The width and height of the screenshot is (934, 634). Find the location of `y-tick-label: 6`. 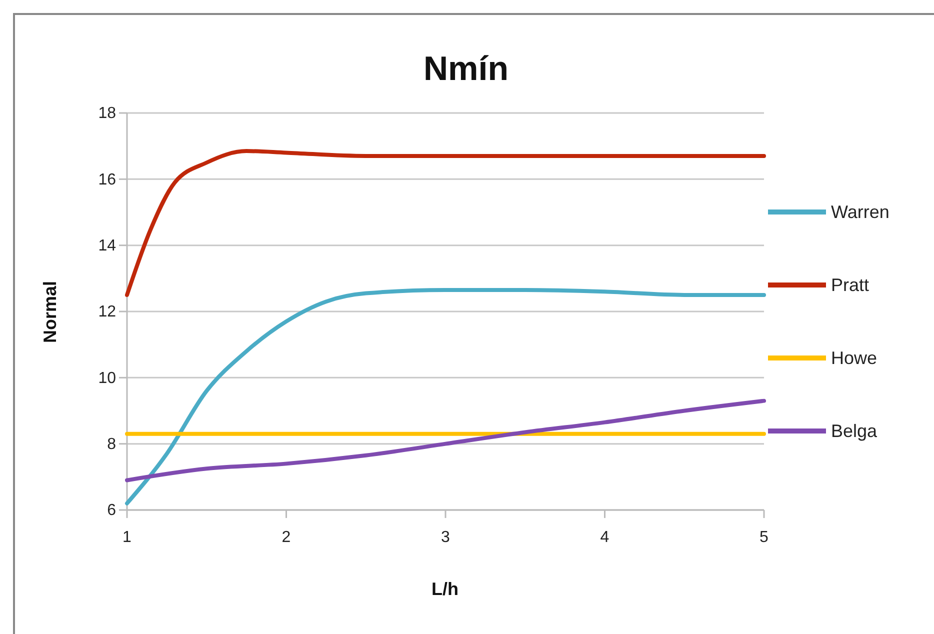

y-tick-label: 6 is located at coordinates (111, 511).